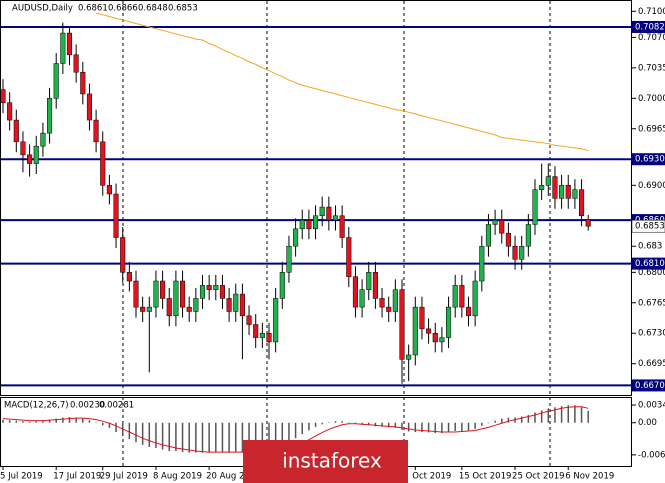  I want to click on low-readout: 0.6848, so click(153, 9).